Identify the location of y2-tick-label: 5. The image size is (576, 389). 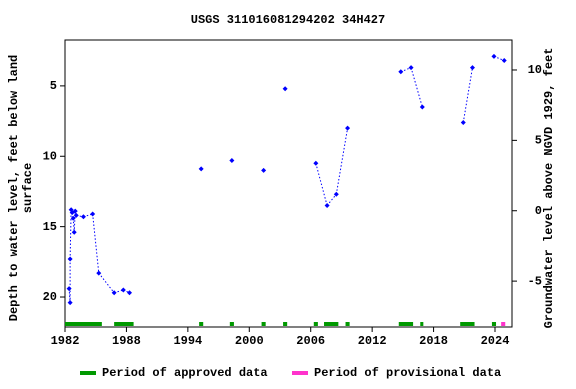
(538, 141).